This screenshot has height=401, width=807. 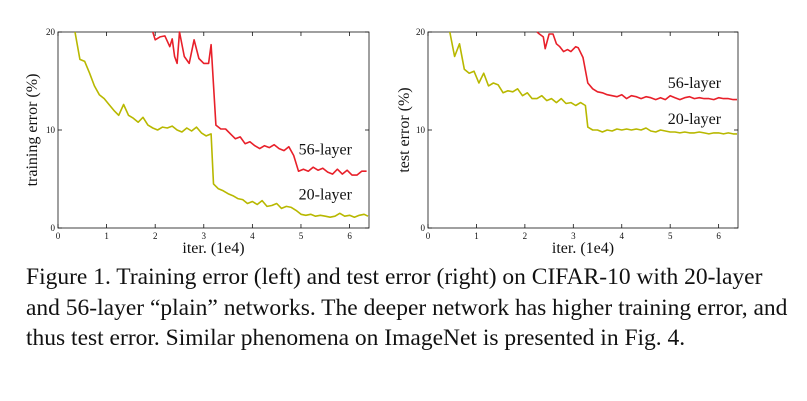 I want to click on series-line-20-layer, so click(x=593, y=83).